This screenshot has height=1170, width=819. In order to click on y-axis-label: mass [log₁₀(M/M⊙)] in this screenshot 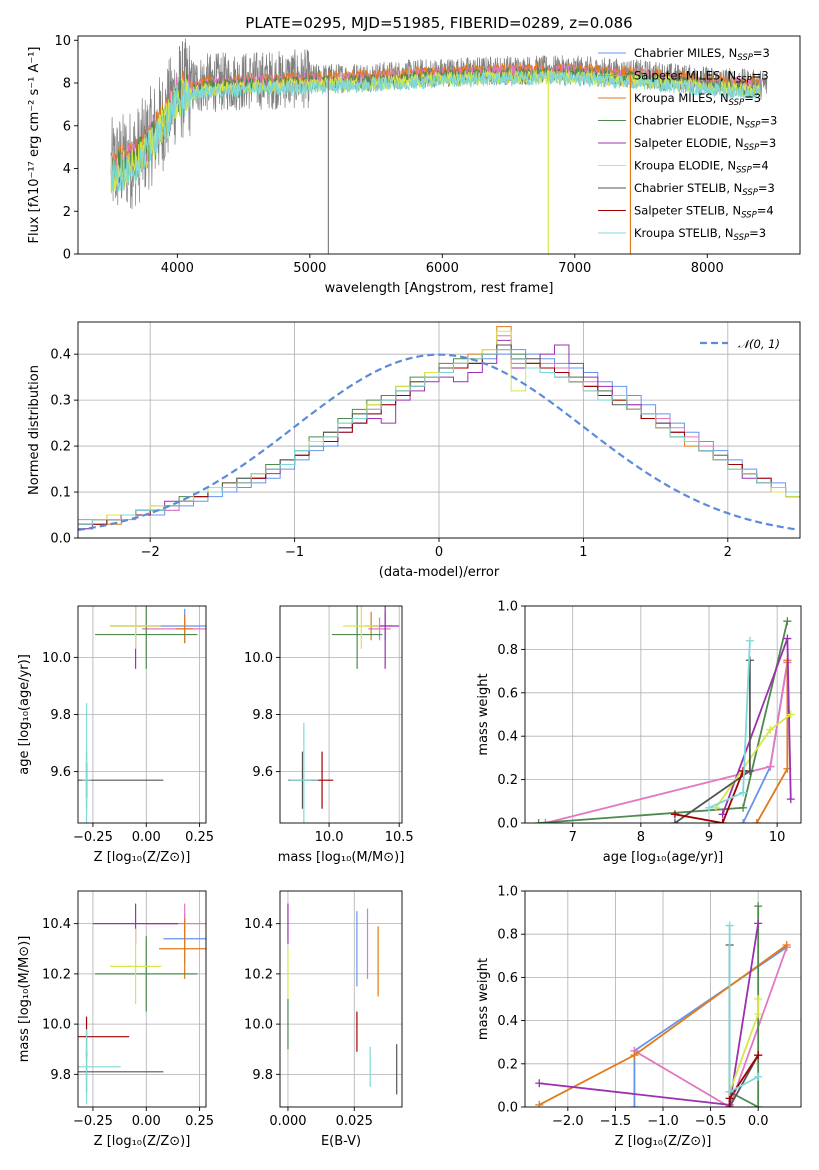, I will do `click(24, 999)`.